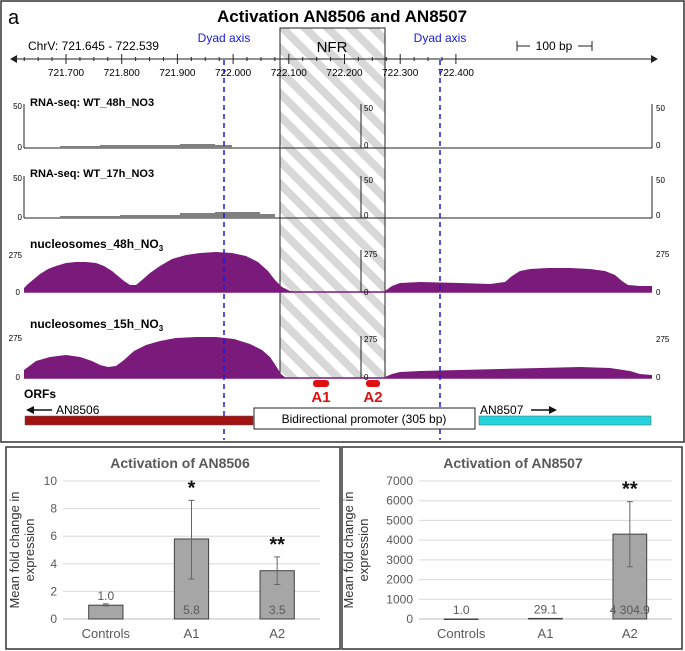 Image resolution: width=685 pixels, height=651 pixels. I want to click on track-nucleosomes-48h: nucleosomes_48h_NO3 275 0 275 0 275 0, so click(339, 267).